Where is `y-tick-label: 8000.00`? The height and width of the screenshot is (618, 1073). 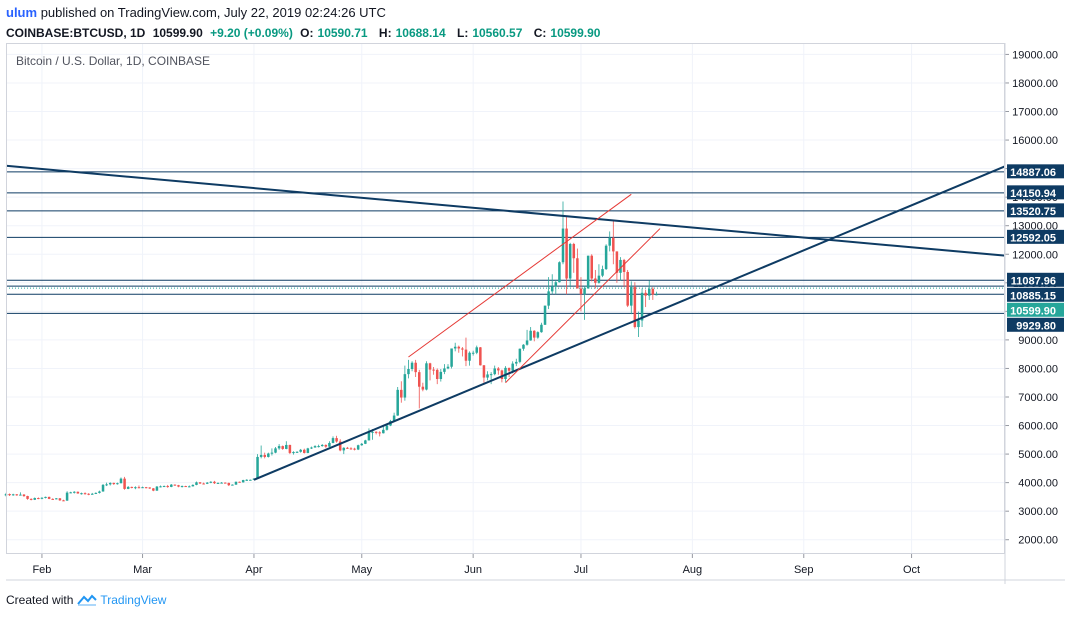 y-tick-label: 8000.00 is located at coordinates (1038, 369).